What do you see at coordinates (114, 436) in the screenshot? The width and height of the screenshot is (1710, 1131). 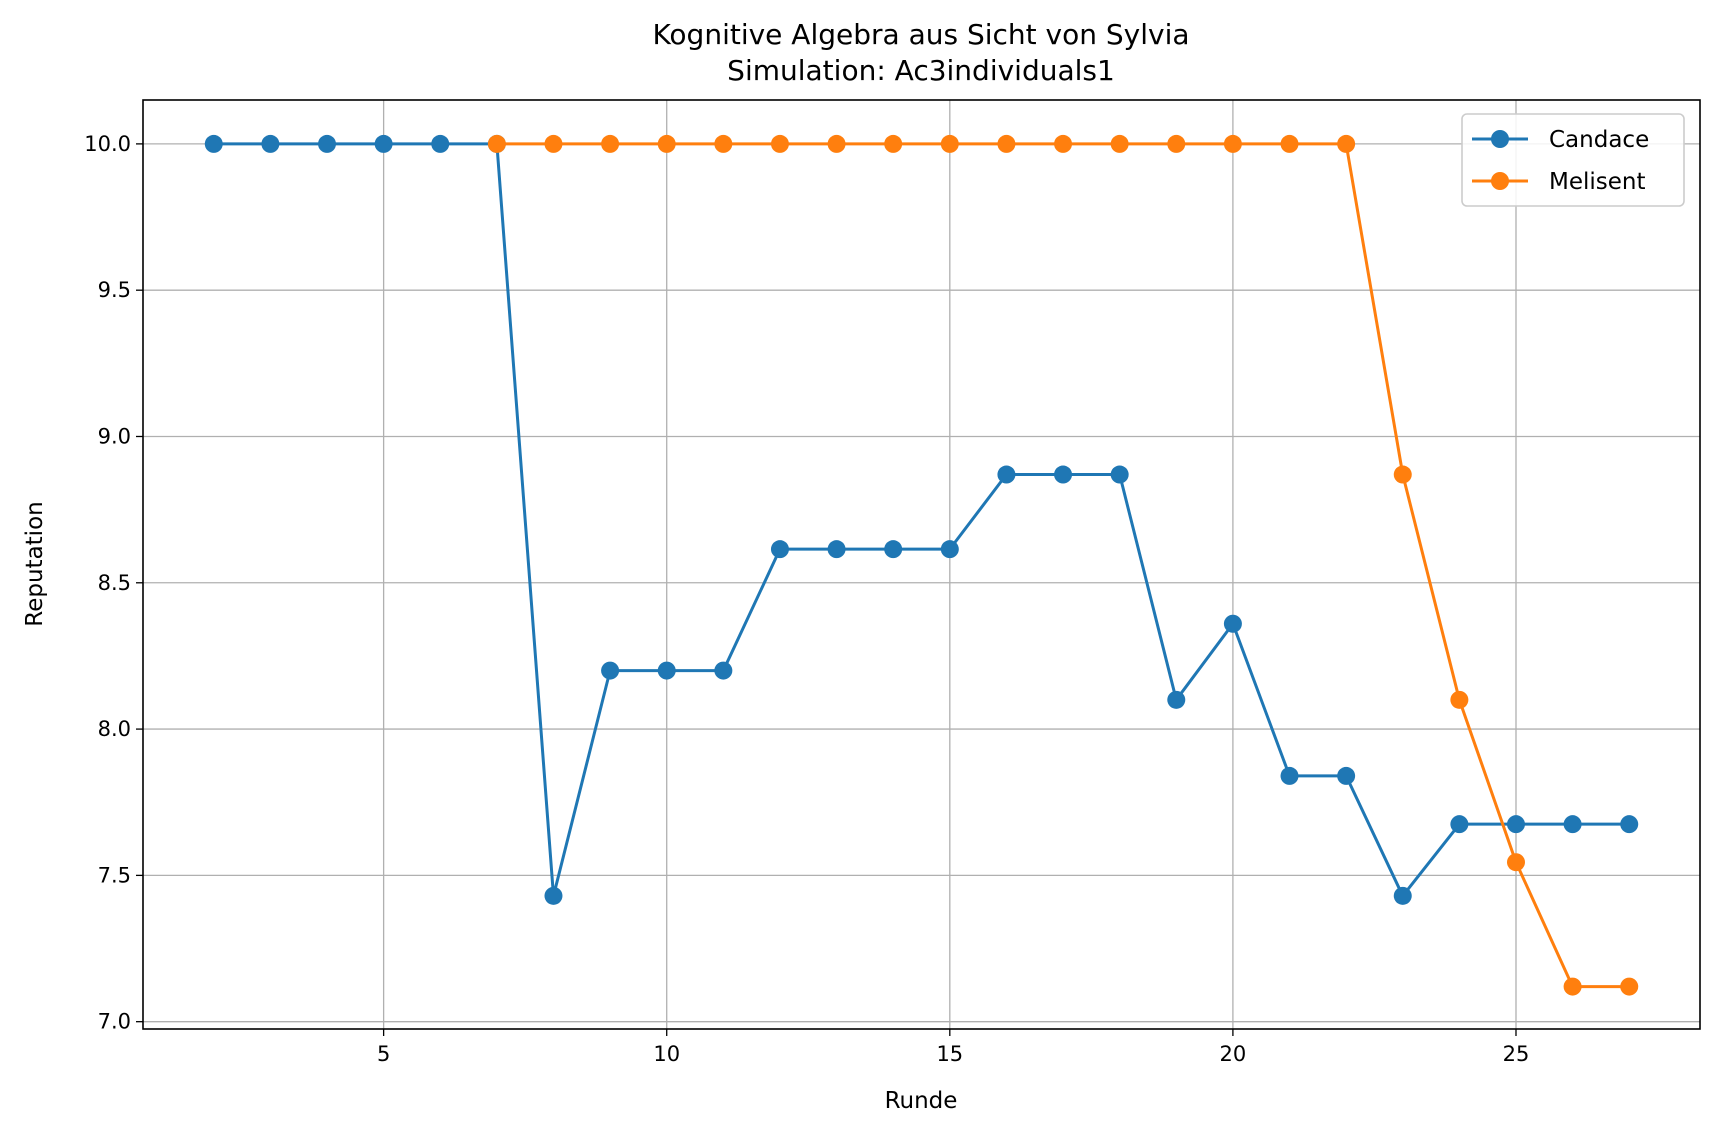 I see `y-tick-label: 9.0` at bounding box center [114, 436].